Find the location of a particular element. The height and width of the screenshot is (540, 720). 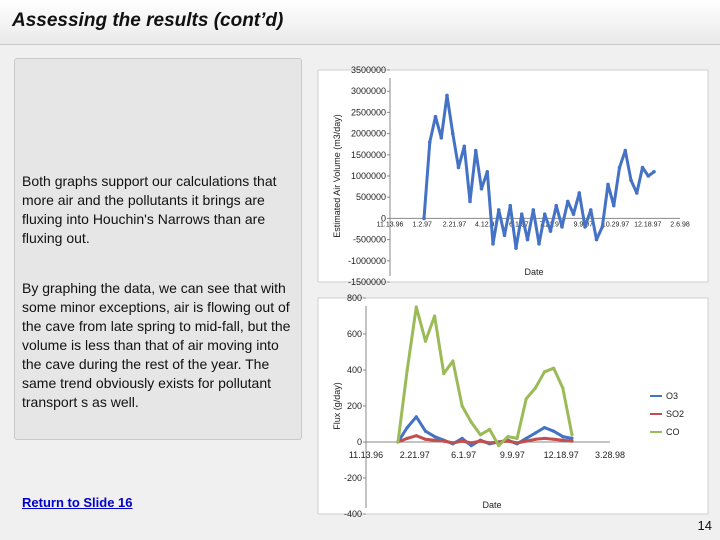

x-tick-label: 4.12.97 is located at coordinates (486, 224).